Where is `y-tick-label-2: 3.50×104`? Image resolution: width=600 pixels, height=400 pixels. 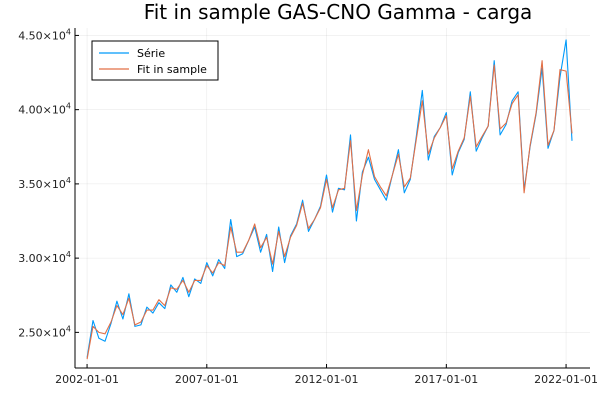 y-tick-label-2: 3.50×104 is located at coordinates (44, 183).